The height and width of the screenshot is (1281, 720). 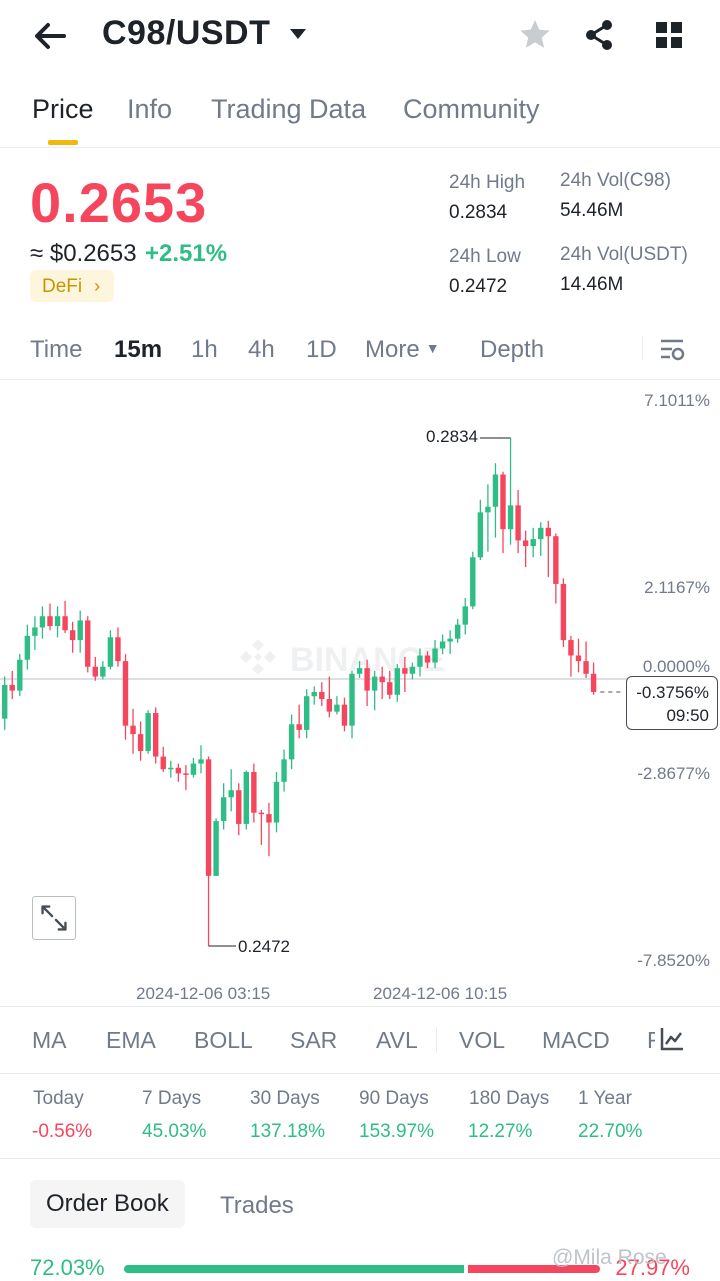 What do you see at coordinates (676, 666) in the screenshot?
I see `axis-label: 0.0000%` at bounding box center [676, 666].